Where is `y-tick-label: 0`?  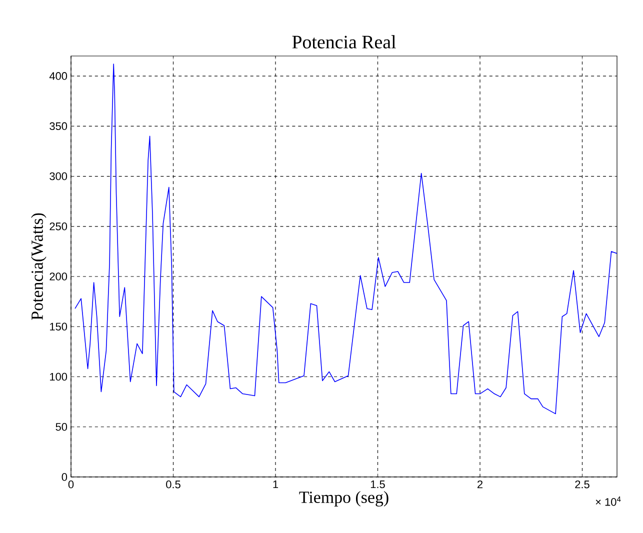
y-tick-label: 0 is located at coordinates (65, 477).